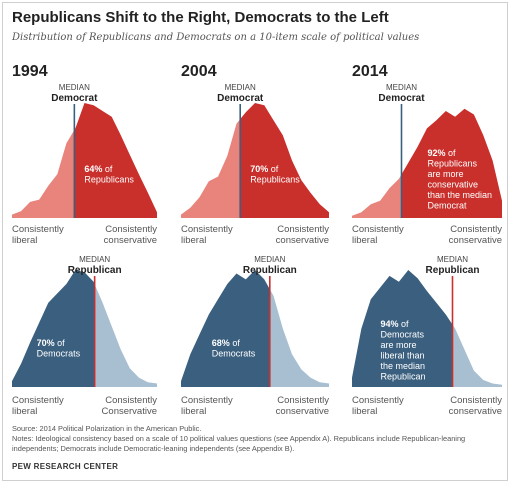 This screenshot has width=512, height=485. I want to click on annotation-line: 92% of, so click(442, 153).